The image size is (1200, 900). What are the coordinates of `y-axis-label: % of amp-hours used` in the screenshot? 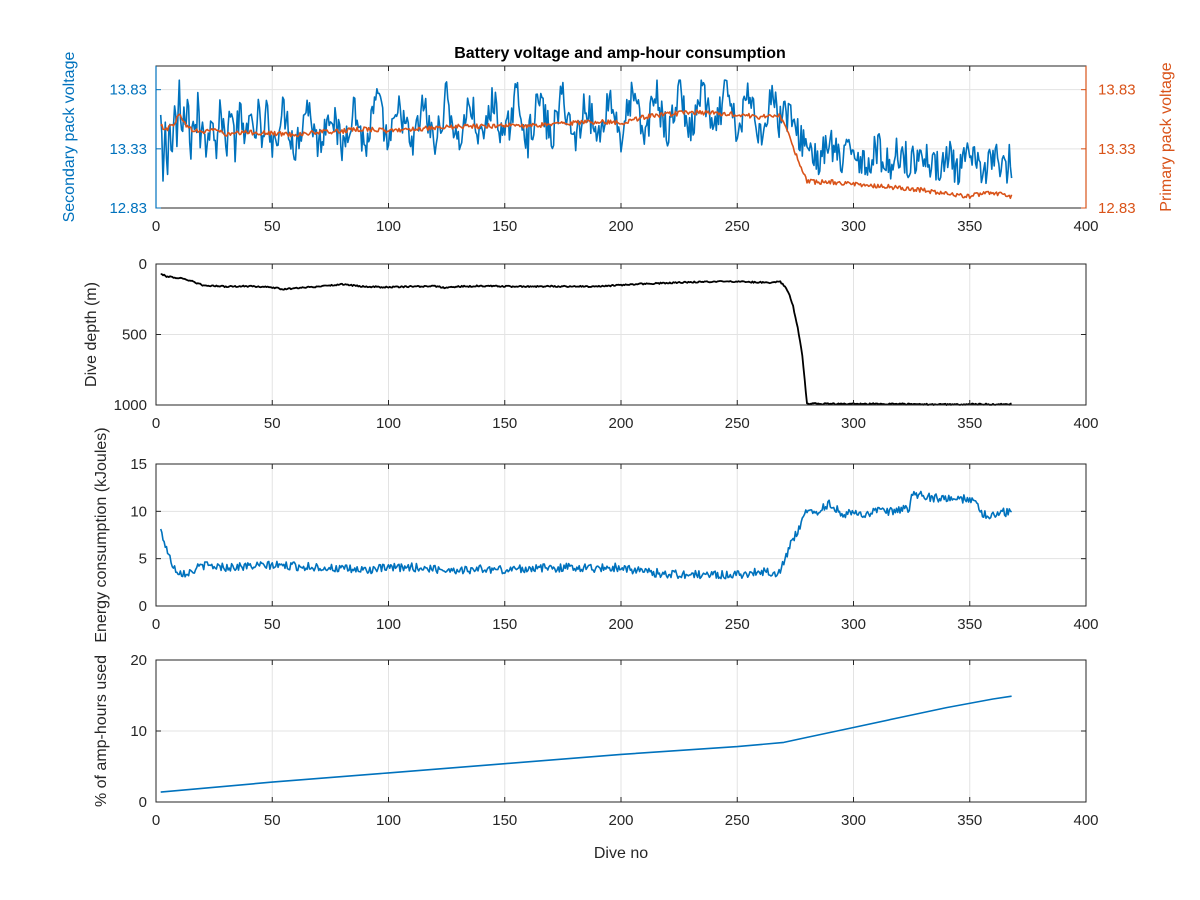 It's located at (101, 731).